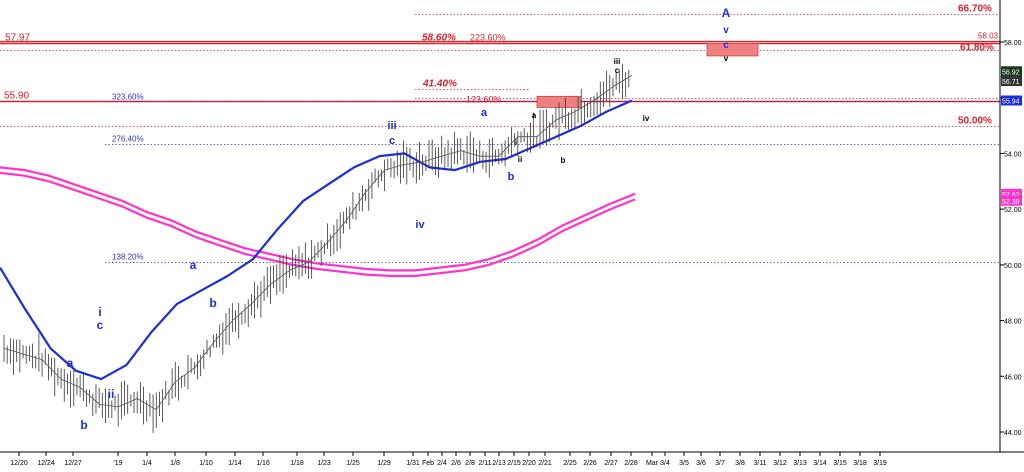 The width and height of the screenshot is (1024, 472). Describe the element at coordinates (780, 463) in the screenshot. I see `x-tick-label: 3/12` at that location.